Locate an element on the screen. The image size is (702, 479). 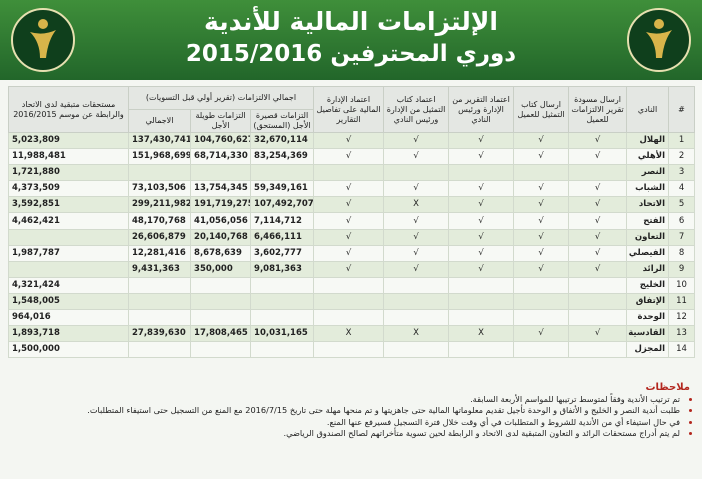
logo is located at coordinates (43, 40).